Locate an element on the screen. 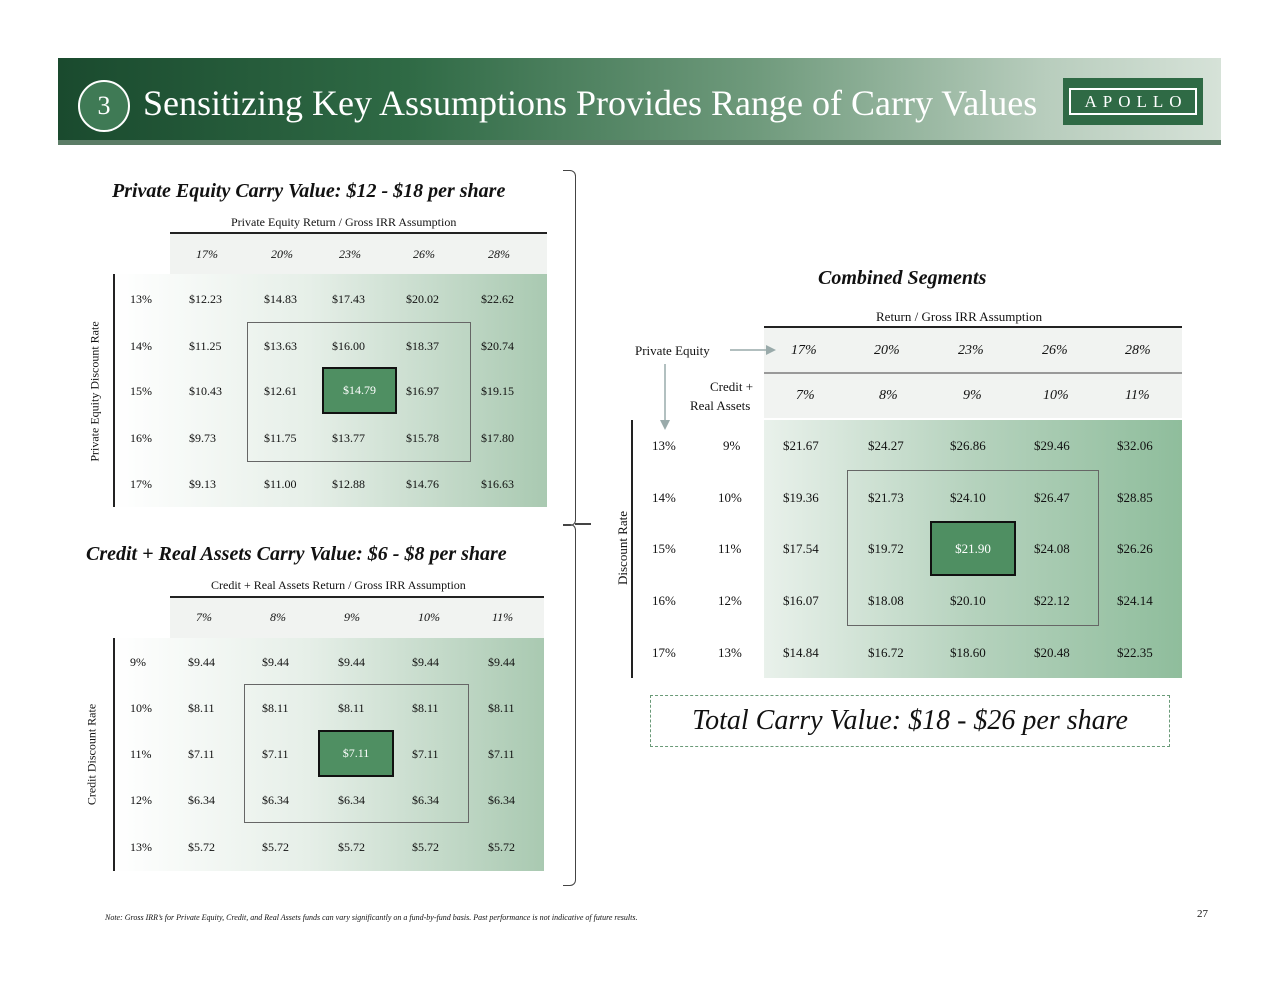 This screenshot has width=1280, height=989. credit-col-header: 9% is located at coordinates (352, 617).